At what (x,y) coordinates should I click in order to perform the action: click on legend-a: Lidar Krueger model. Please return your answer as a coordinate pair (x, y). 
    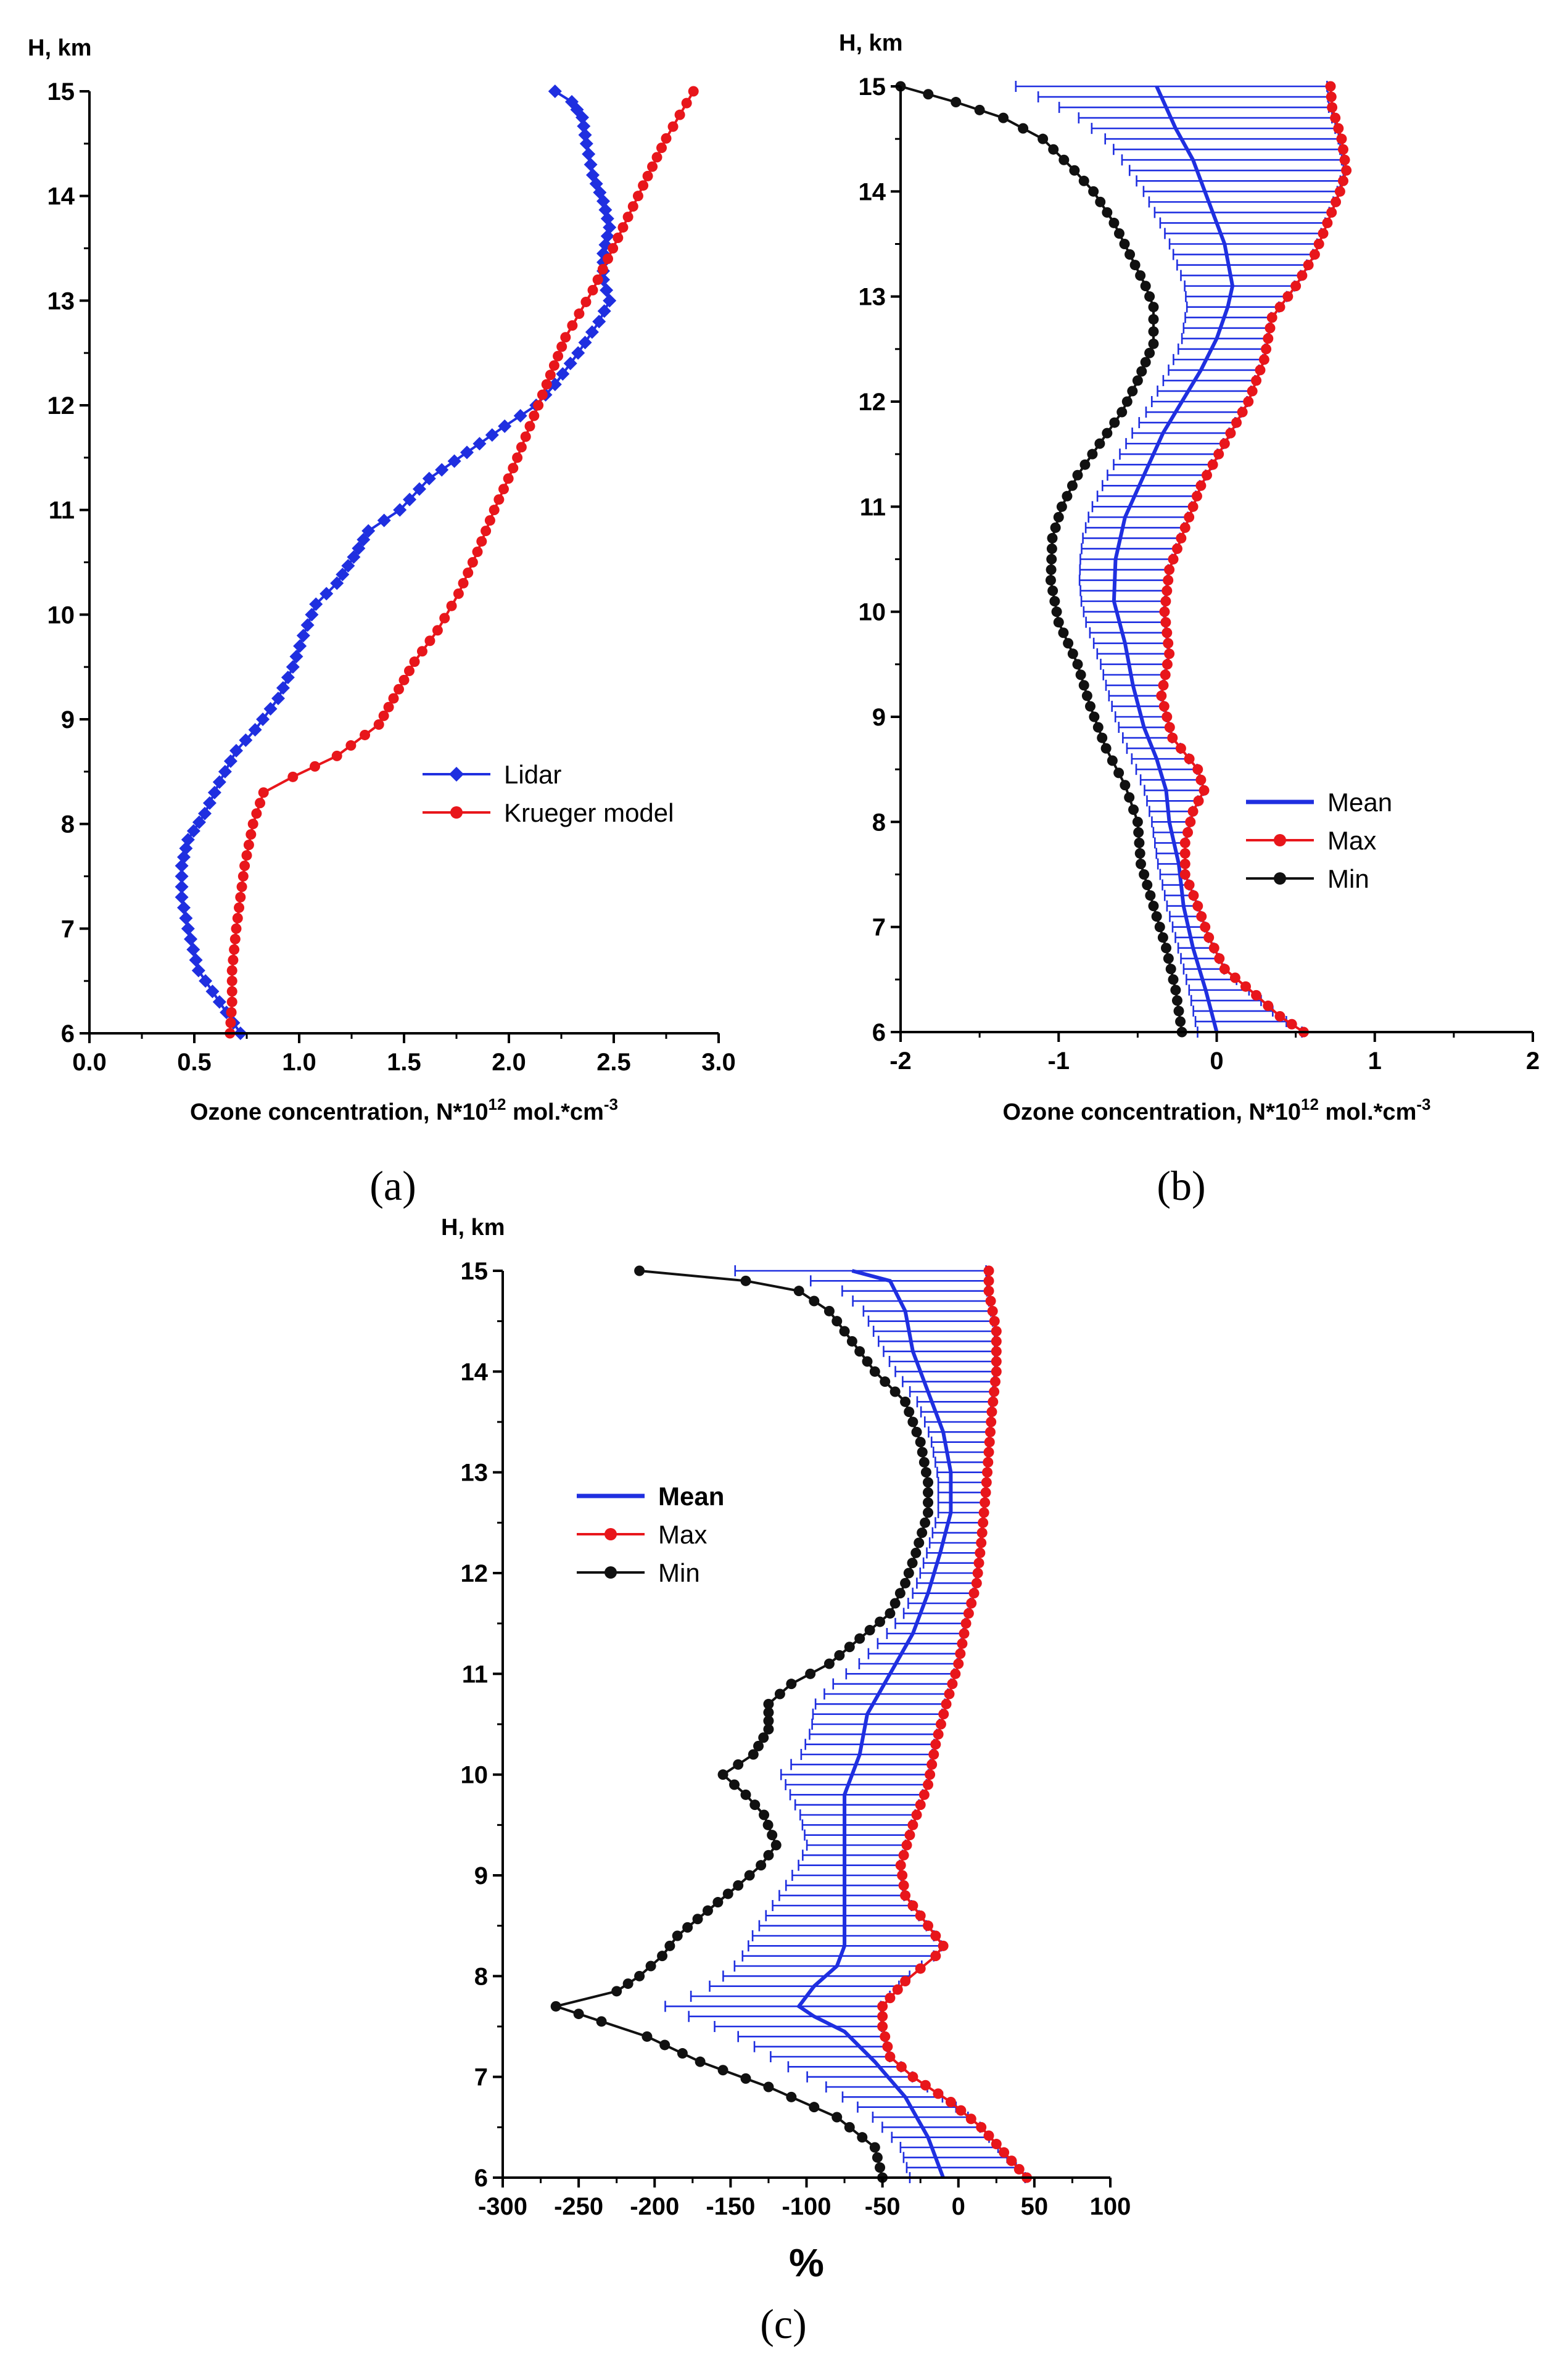
    Looking at the image, I should click on (548, 793).